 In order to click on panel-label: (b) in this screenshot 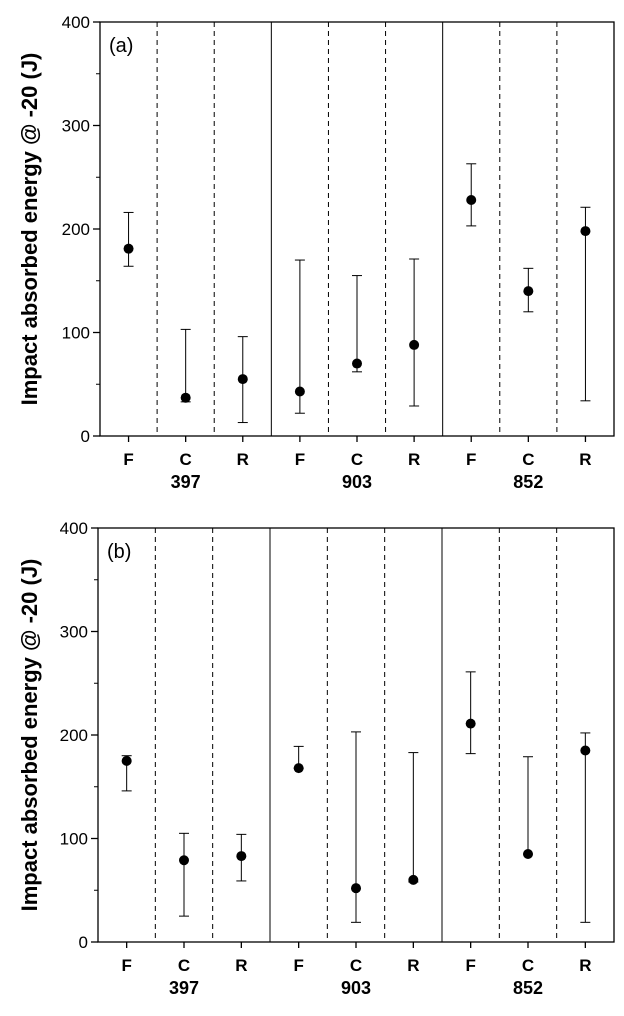, I will do `click(119, 552)`.